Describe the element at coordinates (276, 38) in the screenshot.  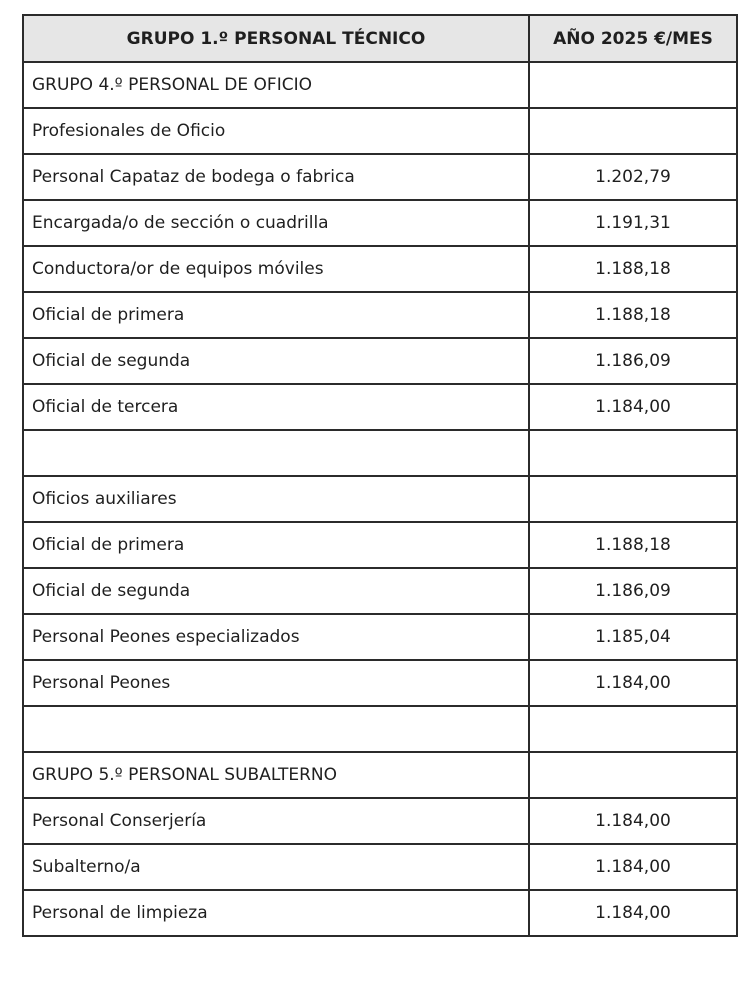
I see `category-column-header: GRUPO 1.º PERSONAL TÉCNICO` at that location.